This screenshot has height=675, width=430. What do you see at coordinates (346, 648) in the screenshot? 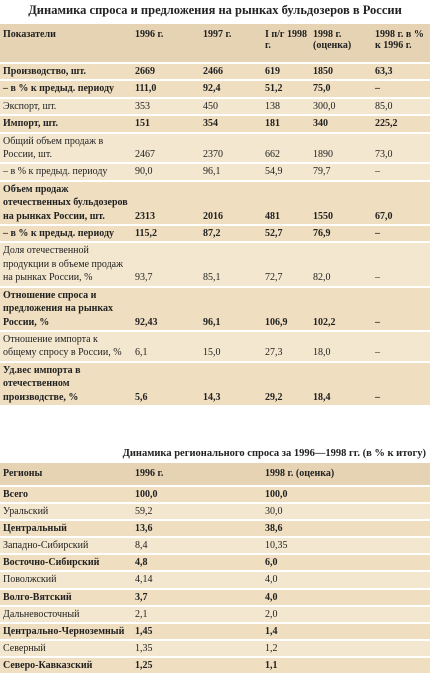
I see `cell-value: 1,2` at bounding box center [346, 648].